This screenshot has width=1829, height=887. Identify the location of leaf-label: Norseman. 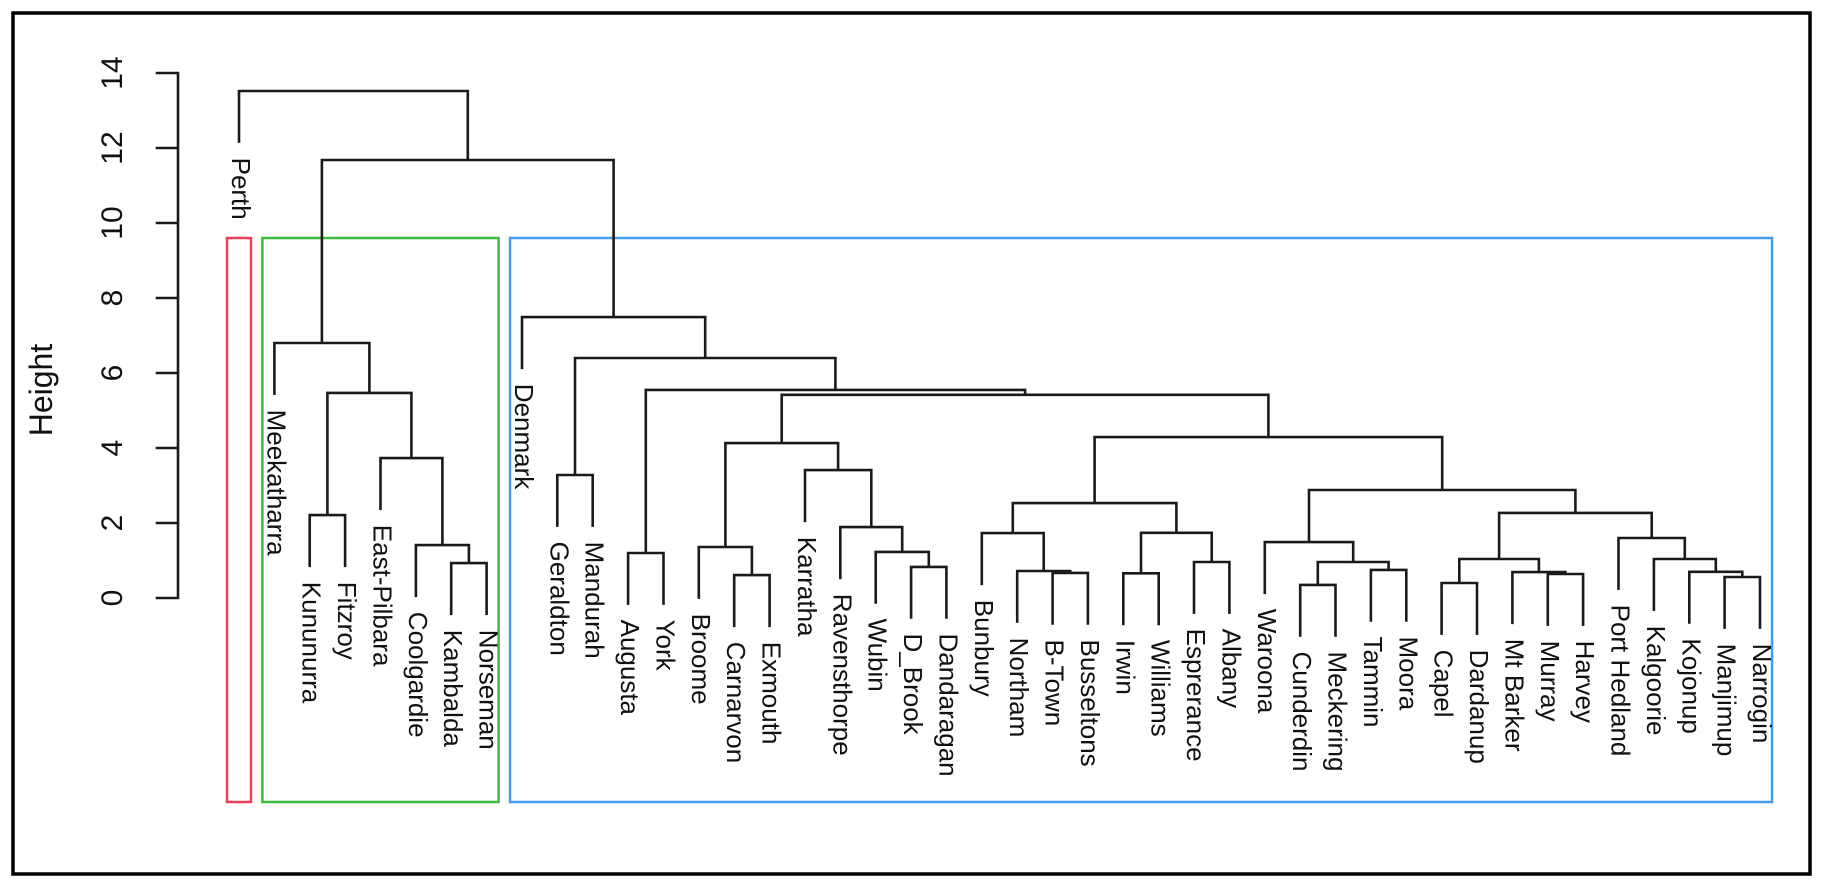
(489, 690).